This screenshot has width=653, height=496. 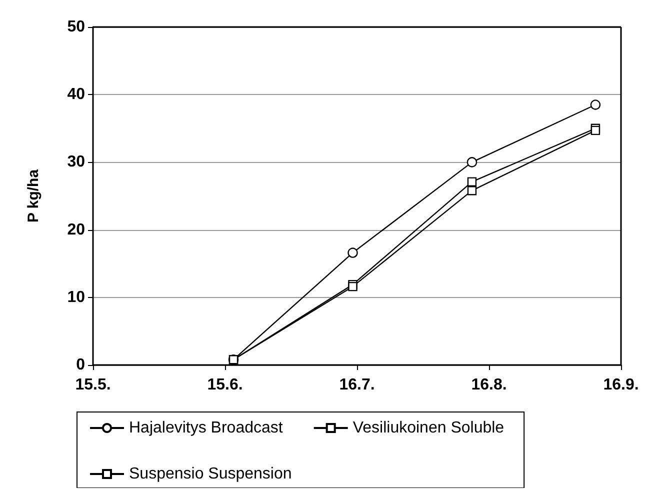 I want to click on y-tick-label: 0, so click(x=81, y=365).